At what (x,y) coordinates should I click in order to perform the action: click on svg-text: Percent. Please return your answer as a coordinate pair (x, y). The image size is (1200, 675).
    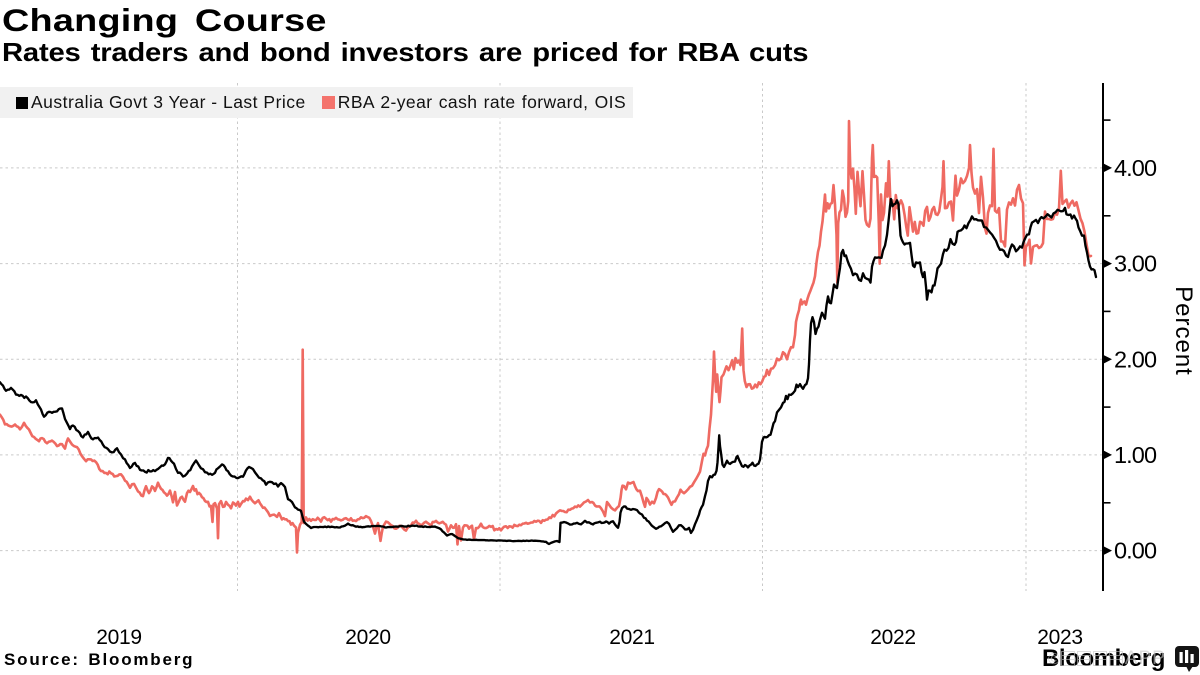
    Looking at the image, I should click on (1183, 331).